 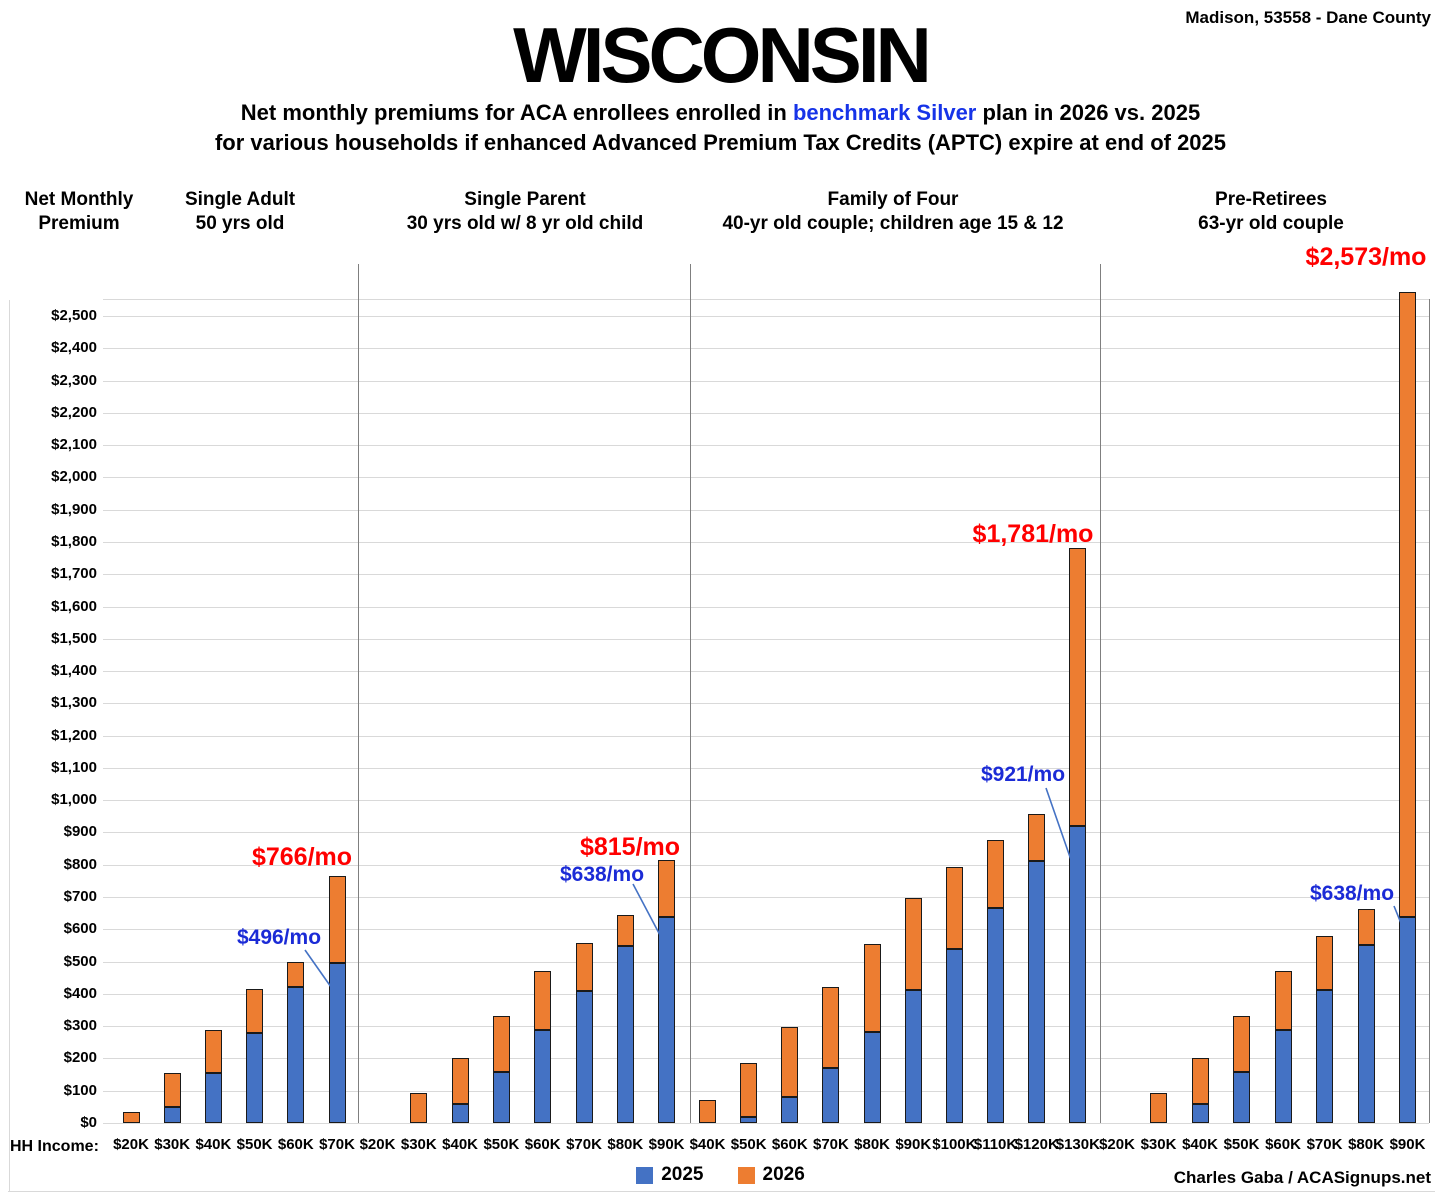 I want to click on callout-2025-label: $496/mo, so click(x=279, y=937).